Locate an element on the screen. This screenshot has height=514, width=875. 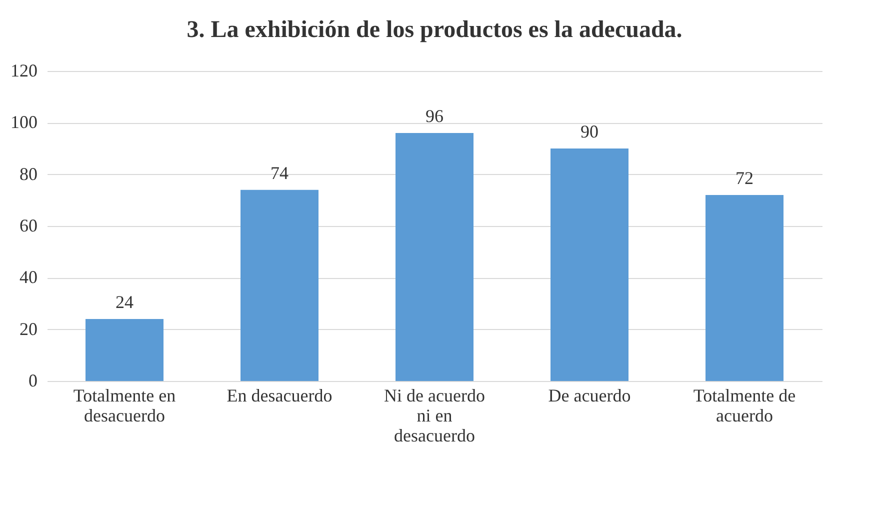
y-tick-label: 120 is located at coordinates (24, 70).